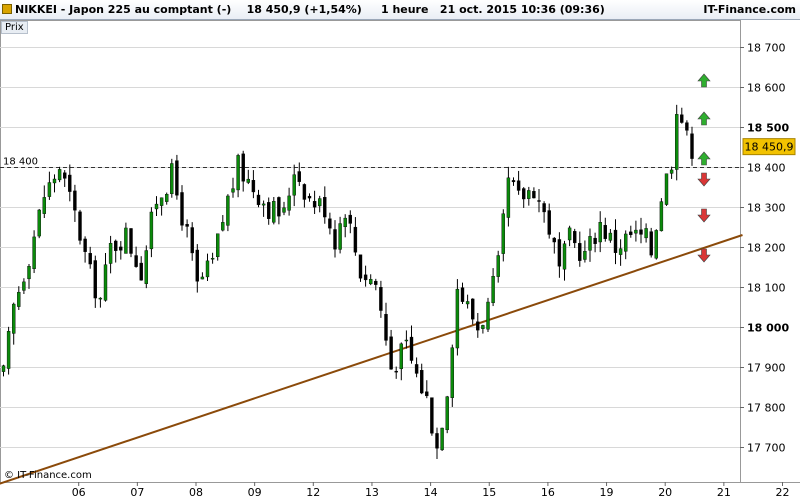  What do you see at coordinates (372, 492) in the screenshot?
I see `x-tick-label: 13` at bounding box center [372, 492].